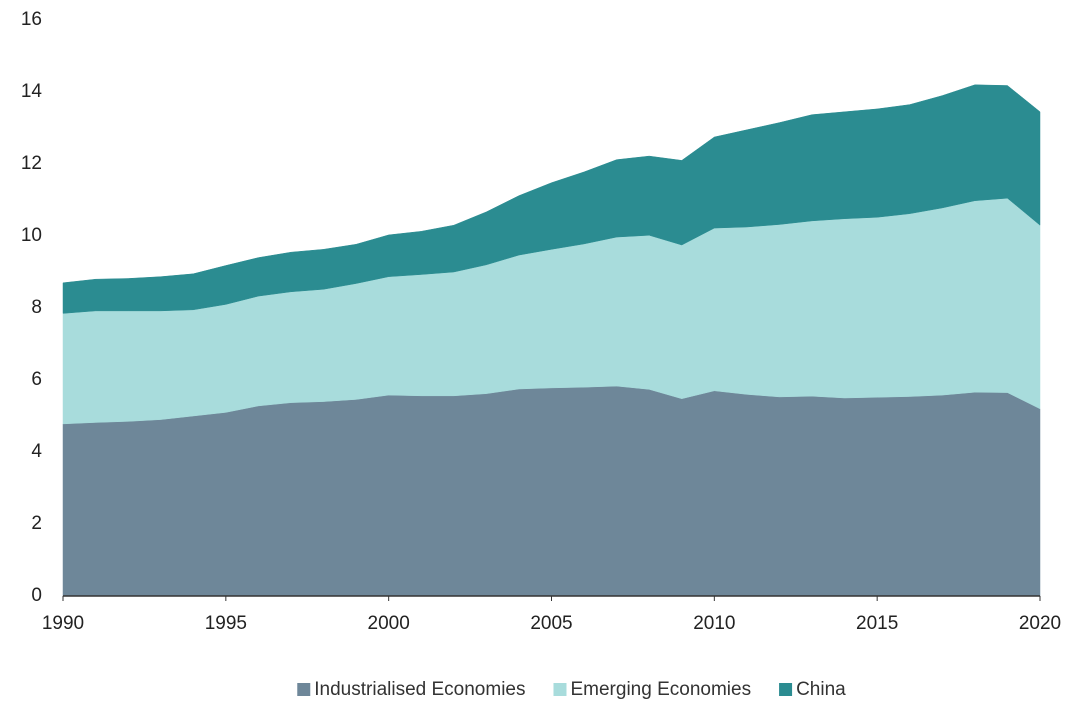 The image size is (1071, 704). I want to click on x-tick-label: 2010, so click(714, 623).